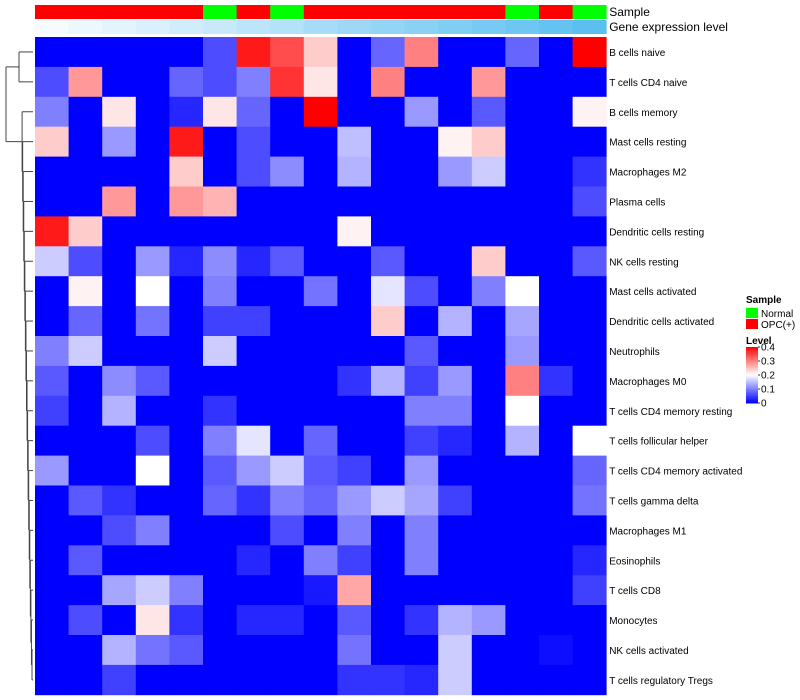 This screenshot has width=800, height=700. What do you see at coordinates (635, 591) in the screenshot?
I see `row-label: T cells CD8` at bounding box center [635, 591].